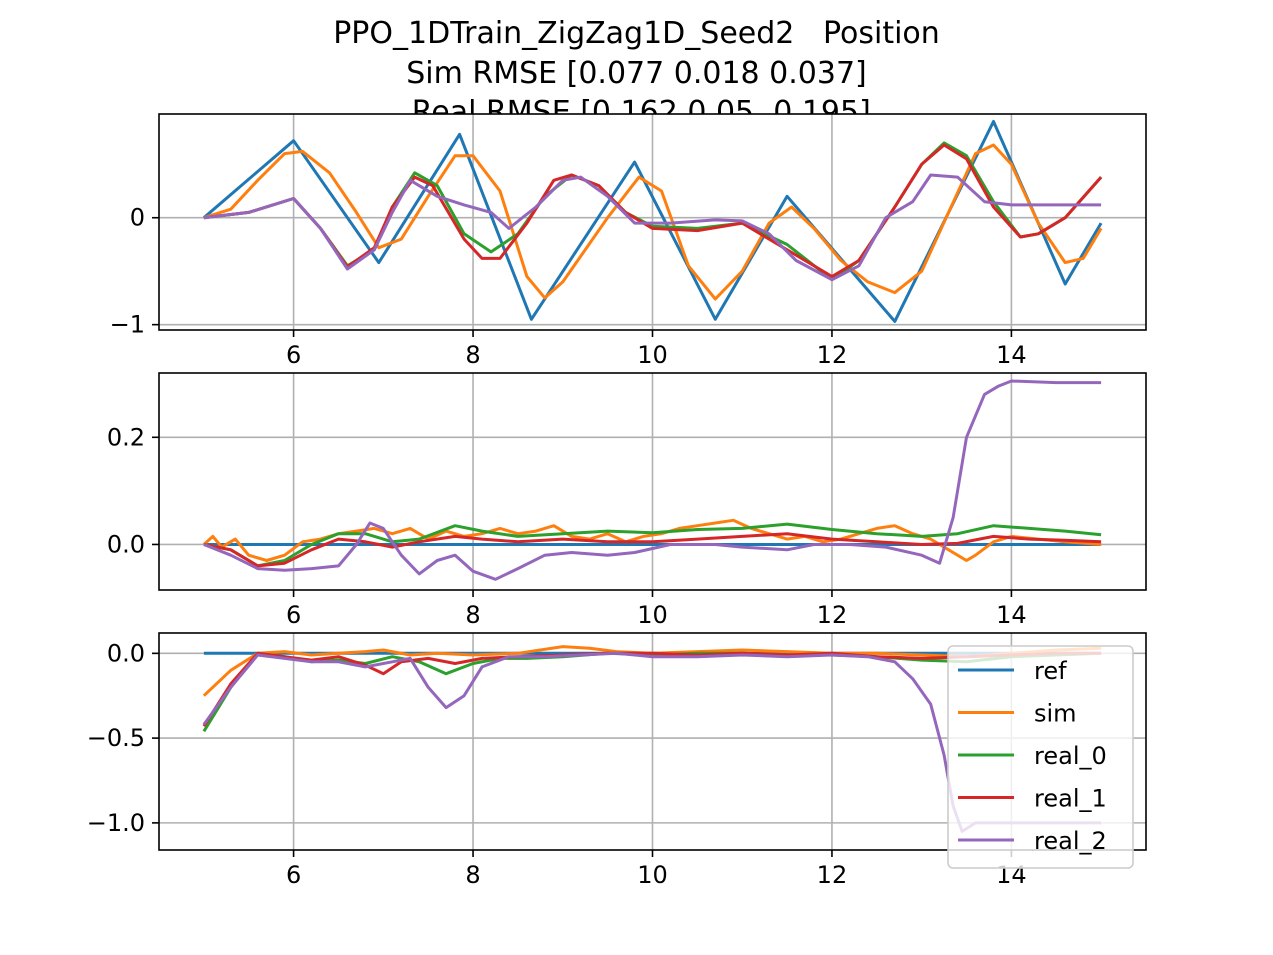  I want to click on legend-label-sim: sim, so click(1055, 714).